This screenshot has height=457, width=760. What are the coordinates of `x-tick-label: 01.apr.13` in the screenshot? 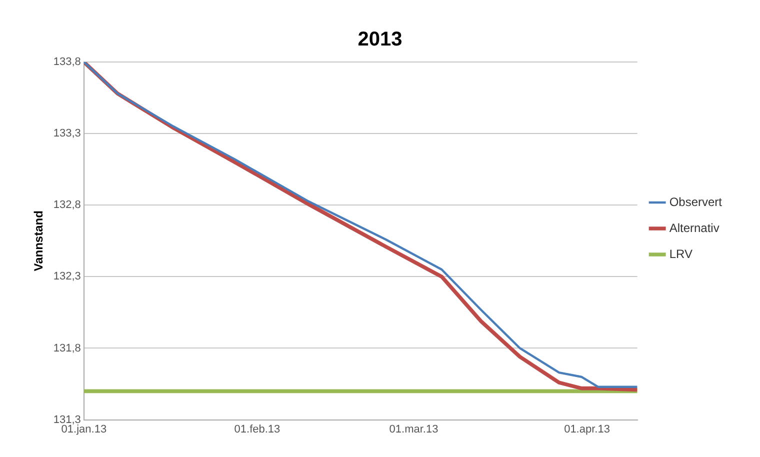 It's located at (587, 429).